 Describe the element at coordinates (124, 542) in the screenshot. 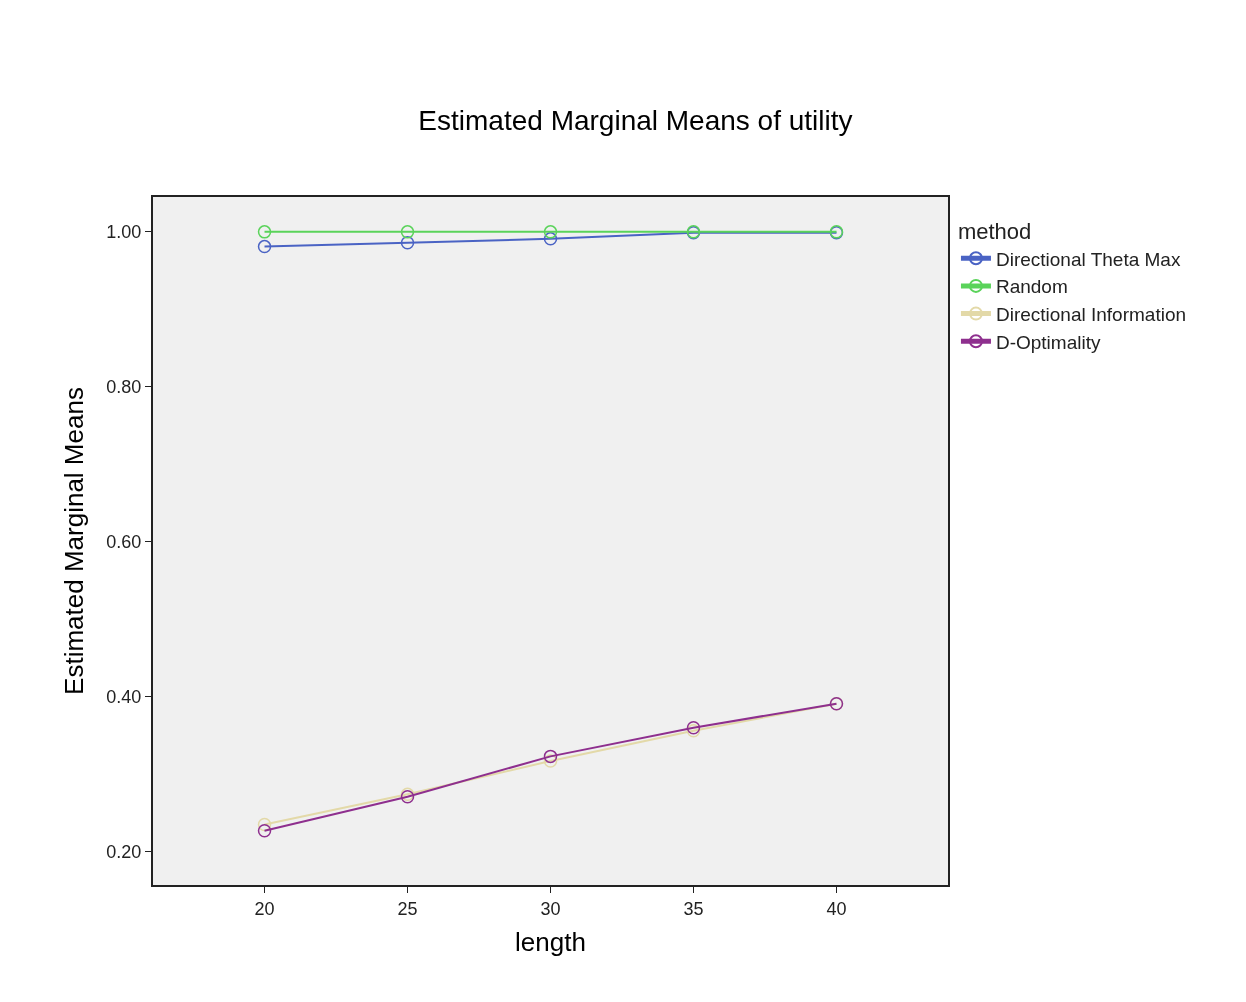

I see `y-tick-label: 0.60` at that location.